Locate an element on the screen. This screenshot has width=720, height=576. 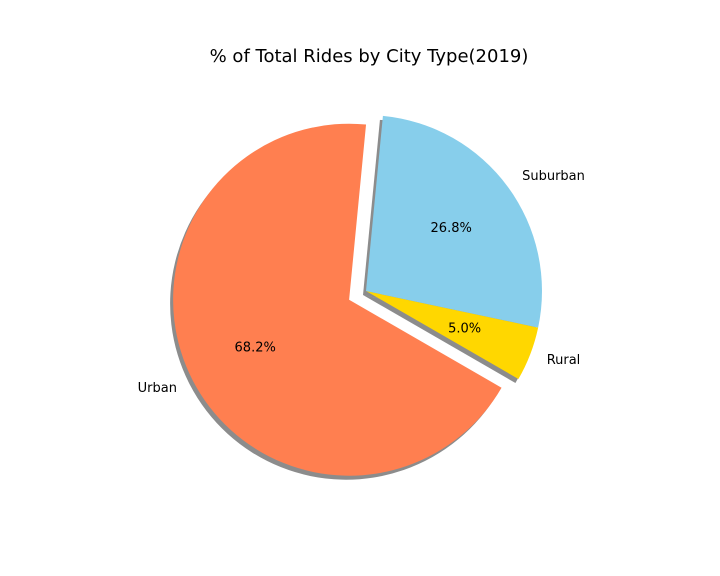
slice-label-suburban: Suburban is located at coordinates (553, 176).